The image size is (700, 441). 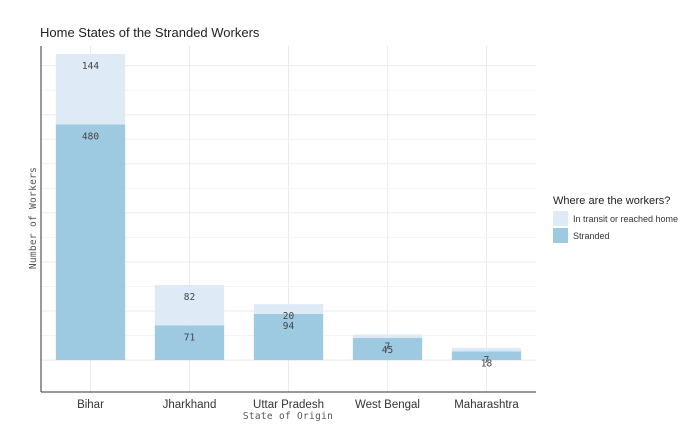 What do you see at coordinates (90, 405) in the screenshot?
I see `x-tick-label: Bihar` at bounding box center [90, 405].